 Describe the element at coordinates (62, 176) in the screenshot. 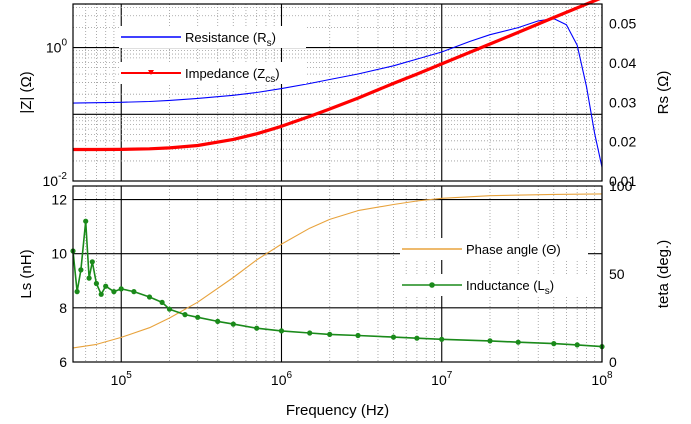

I see `tick-exponent: -2` at that location.